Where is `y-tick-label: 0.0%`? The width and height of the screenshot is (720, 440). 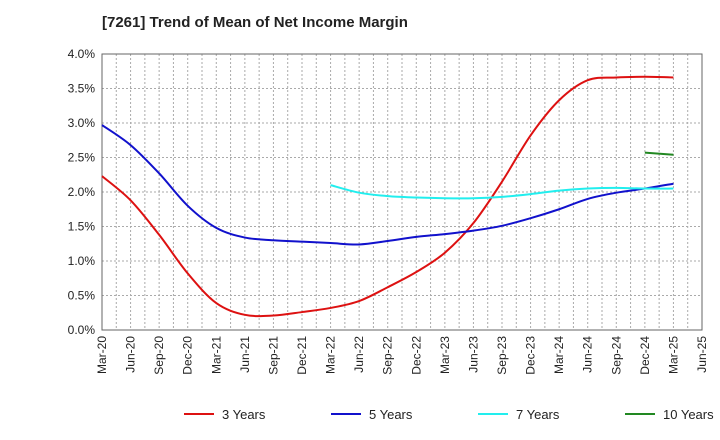 y-tick-label: 0.0% is located at coordinates (82, 330).